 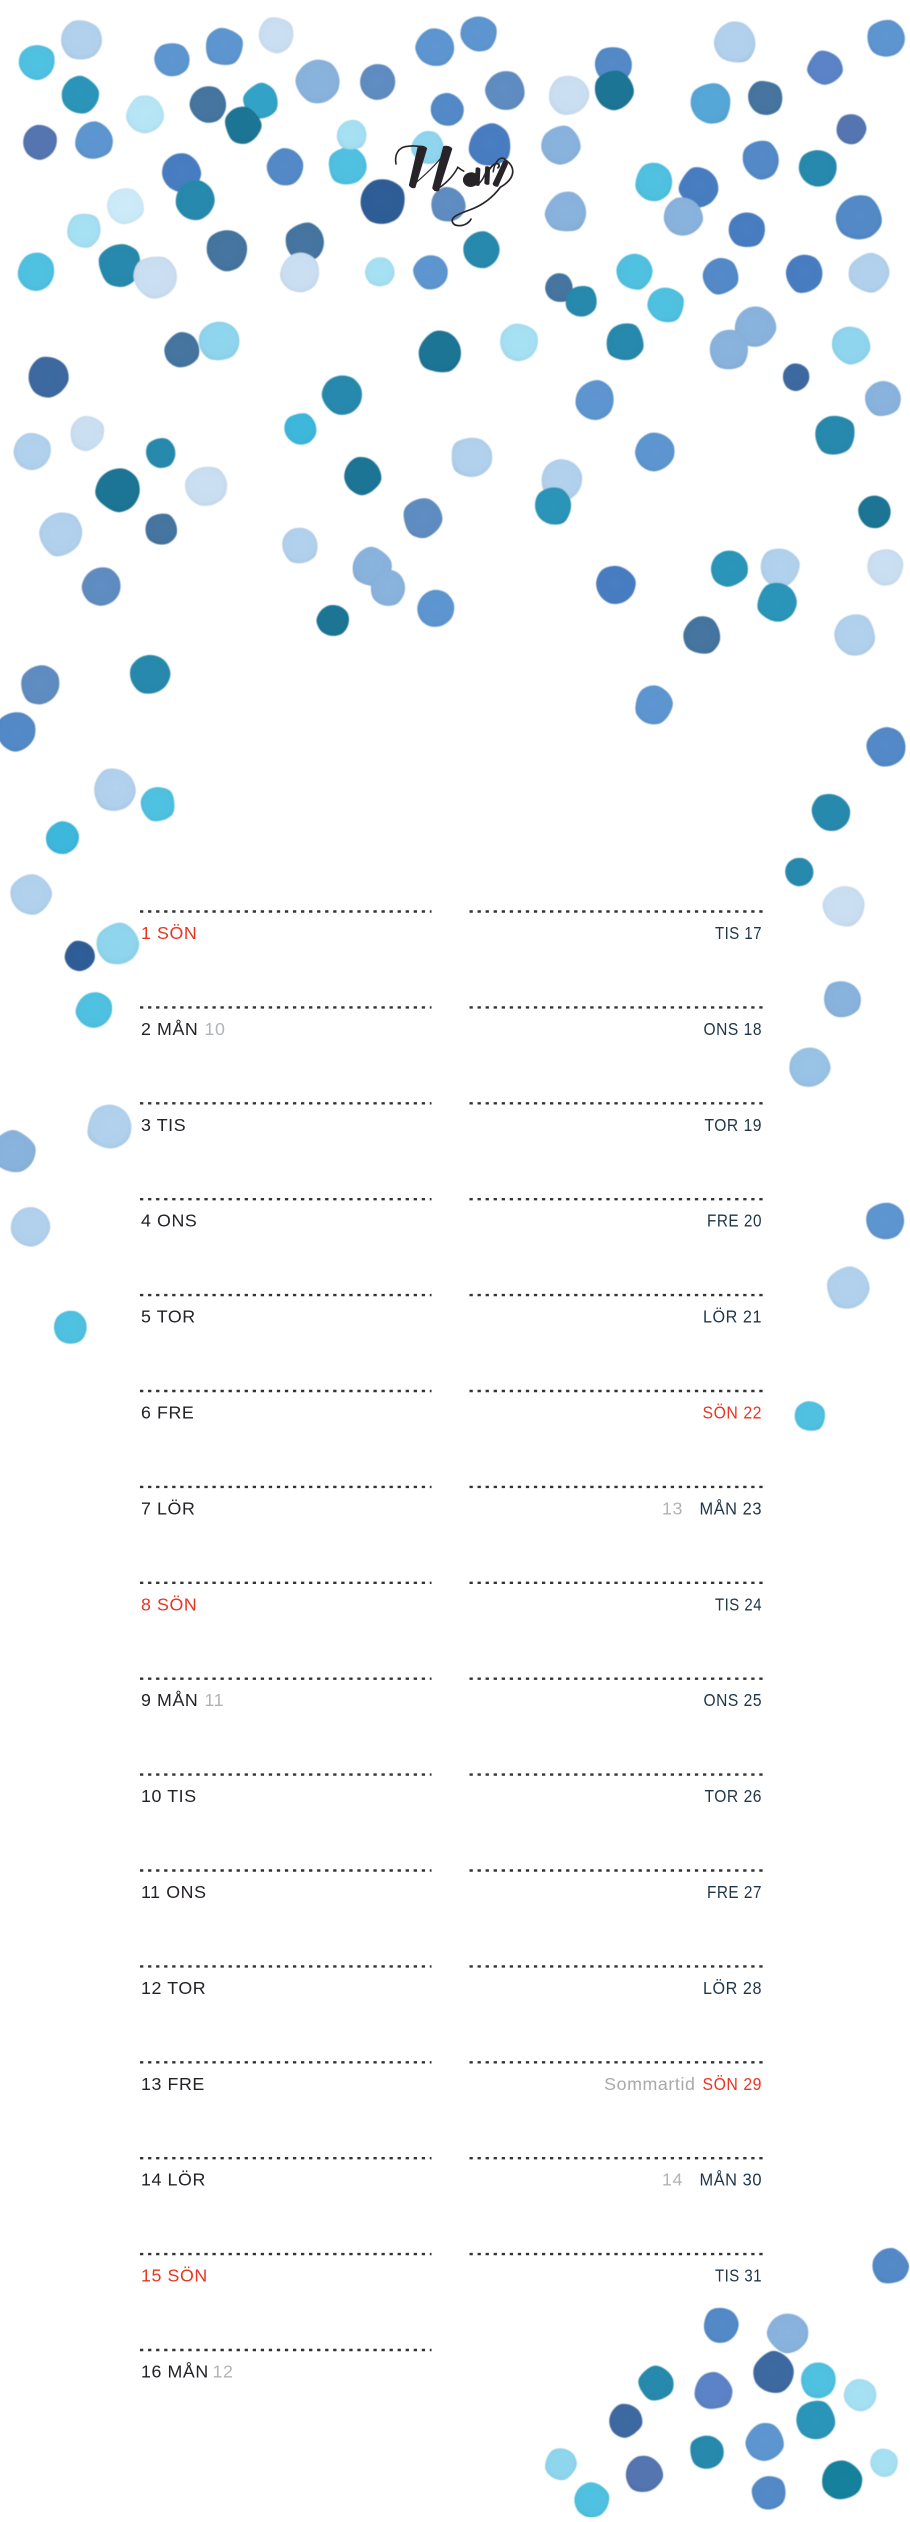 What do you see at coordinates (169, 1029) in the screenshot?
I see `svg-text: 2 MÅN` at bounding box center [169, 1029].